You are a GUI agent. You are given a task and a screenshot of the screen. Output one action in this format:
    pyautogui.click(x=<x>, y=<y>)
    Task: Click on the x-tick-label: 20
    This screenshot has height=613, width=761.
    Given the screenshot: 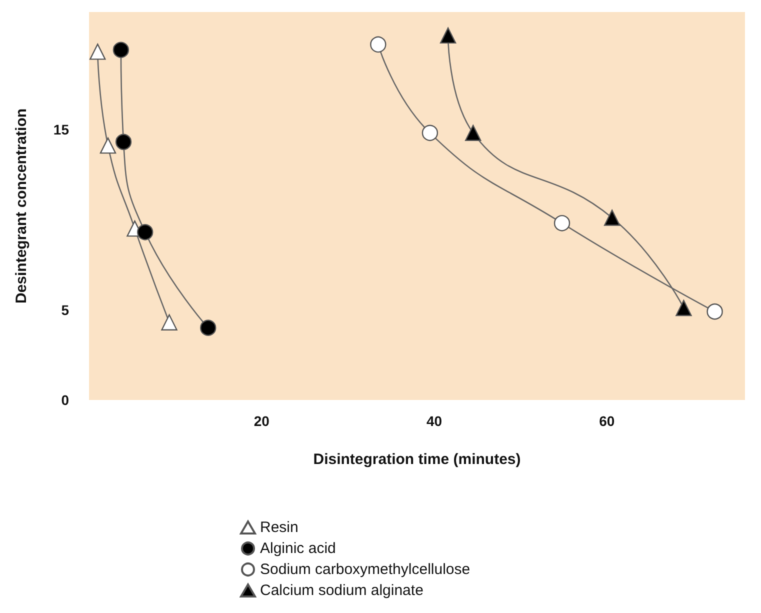 What is the action you would take?
    pyautogui.click(x=262, y=421)
    